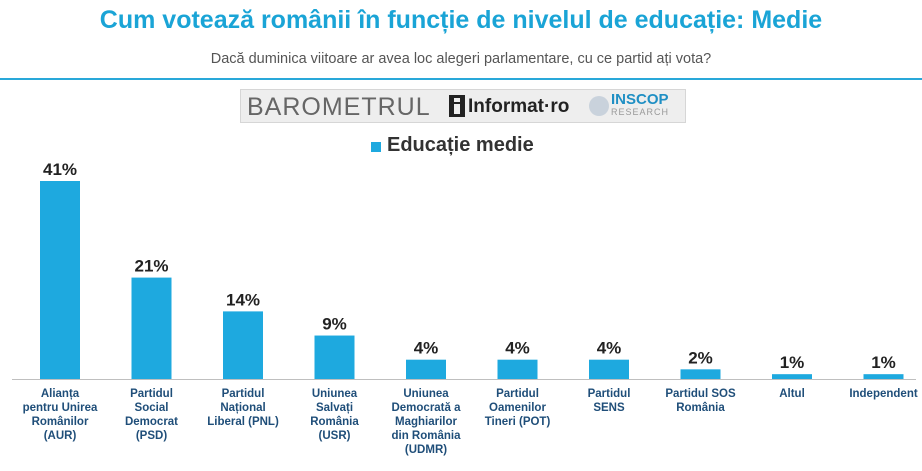 Image resolution: width=922 pixels, height=471 pixels. What do you see at coordinates (152, 408) in the screenshot?
I see `category-label-line: Social` at bounding box center [152, 408].